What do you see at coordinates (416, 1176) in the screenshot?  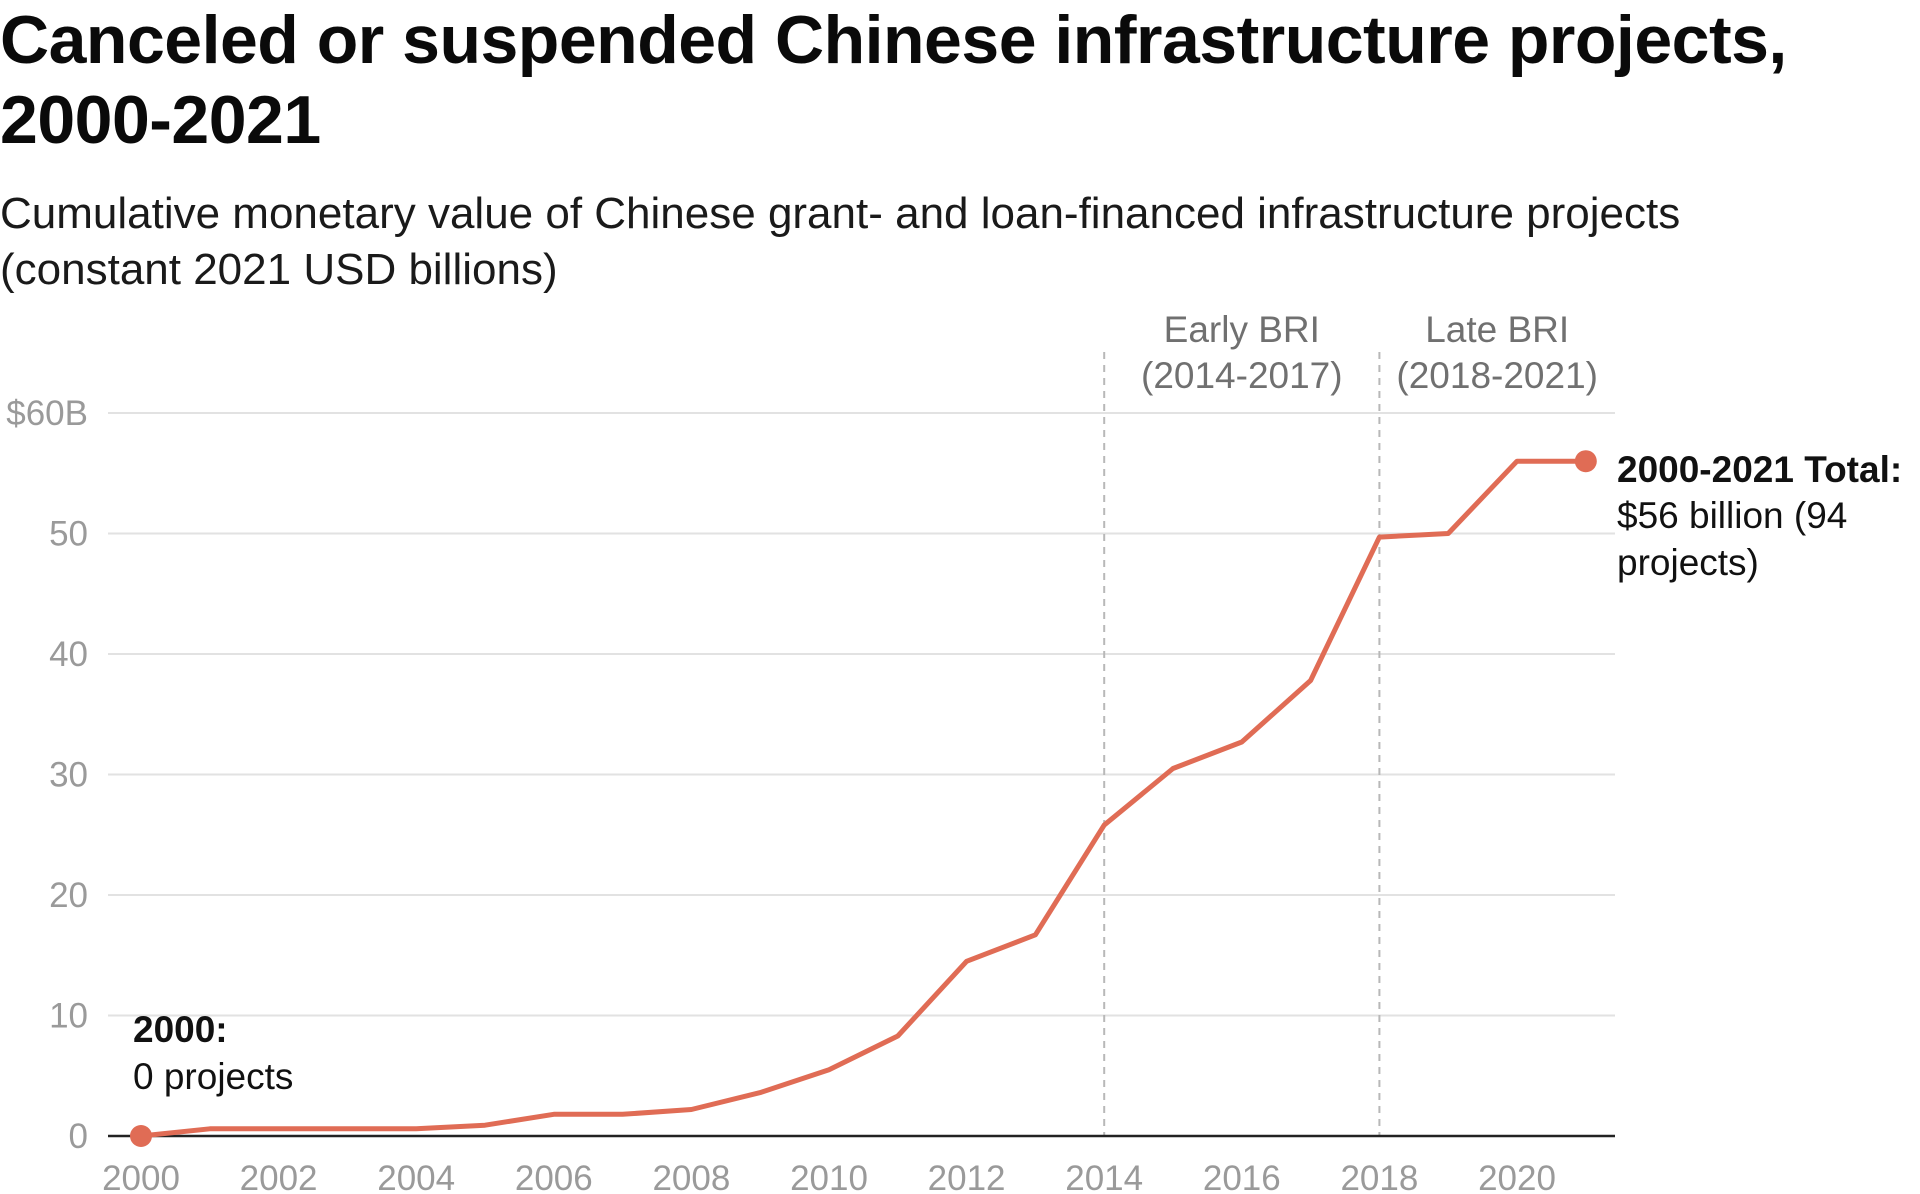 I see `x-tick-label: 2004` at bounding box center [416, 1176].